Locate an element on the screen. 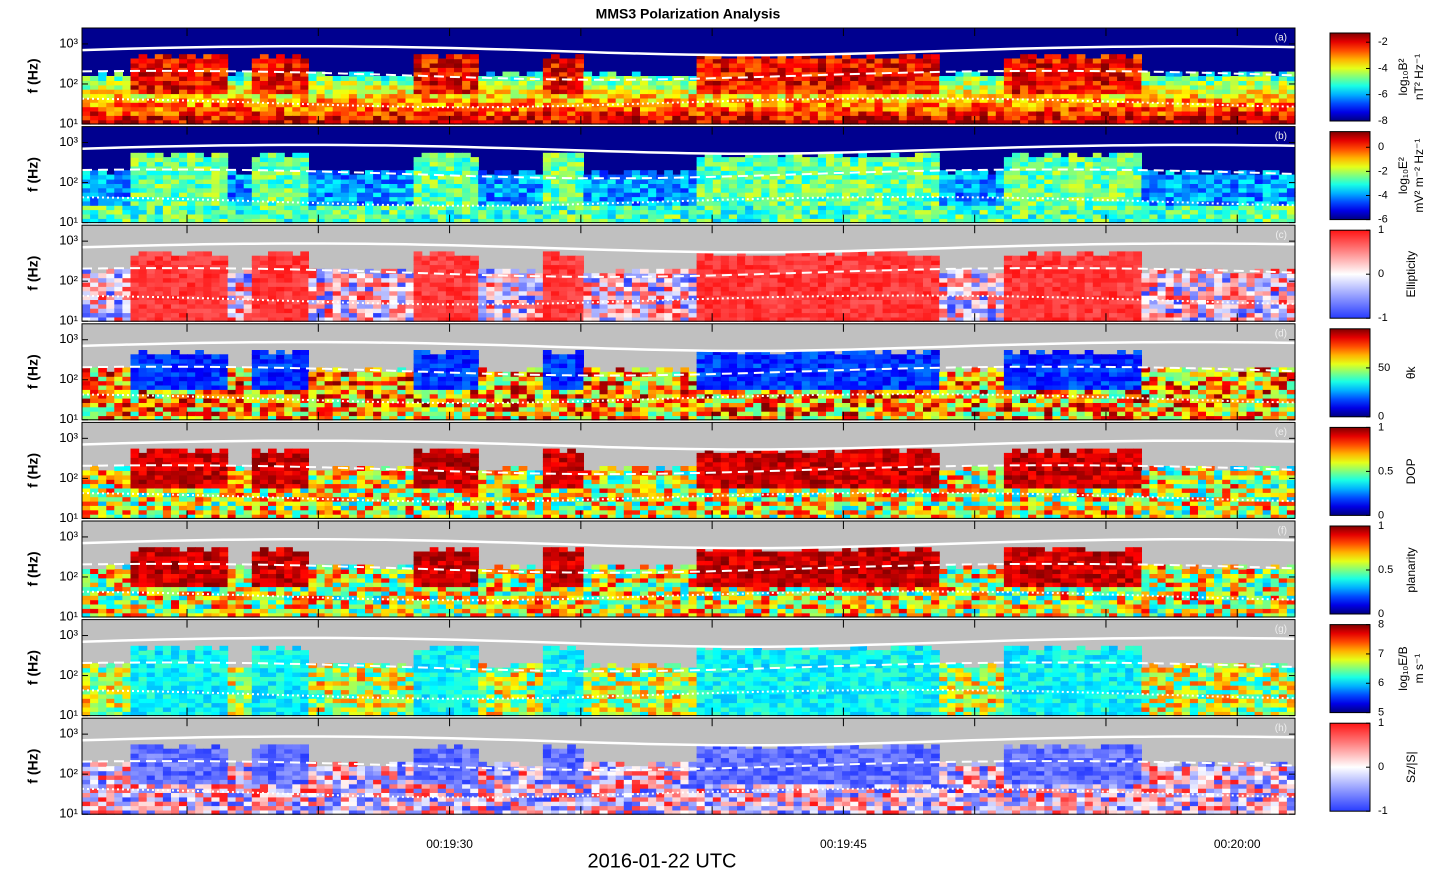 Image resolution: width=1452 pixels, height=875 pixels. colorbar-tick-label: -4 is located at coordinates (1383, 68).